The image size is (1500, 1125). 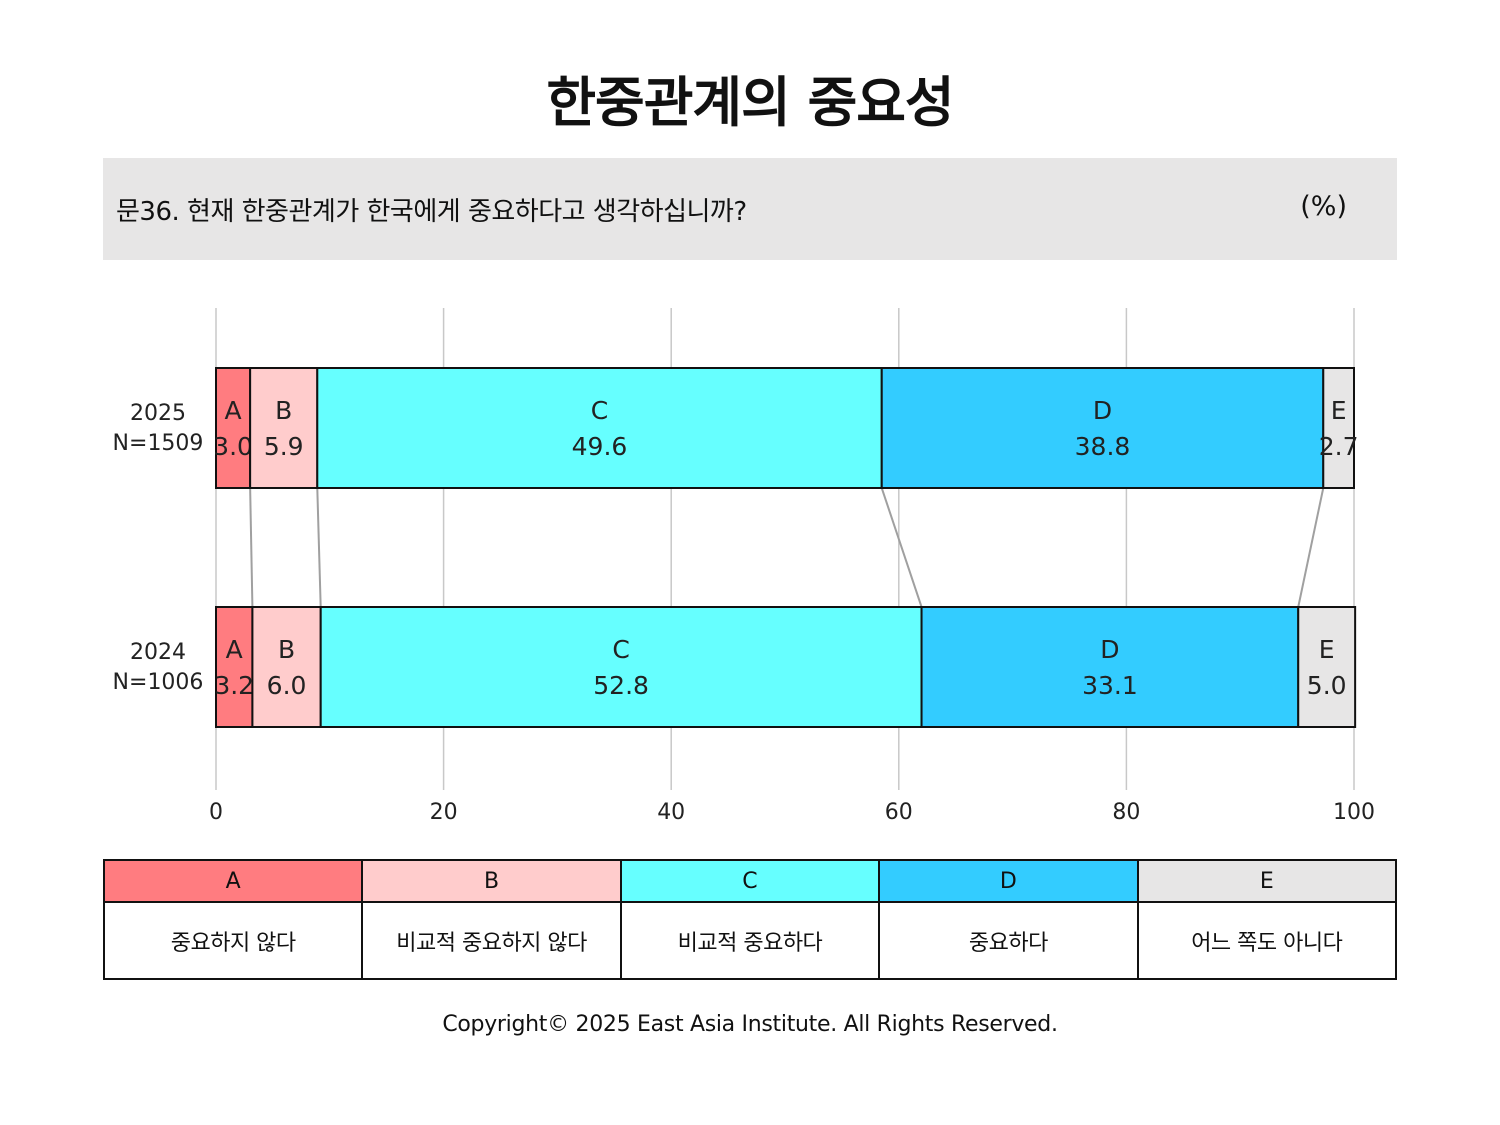 I want to click on data-label: 2.7, so click(x=1339, y=446).